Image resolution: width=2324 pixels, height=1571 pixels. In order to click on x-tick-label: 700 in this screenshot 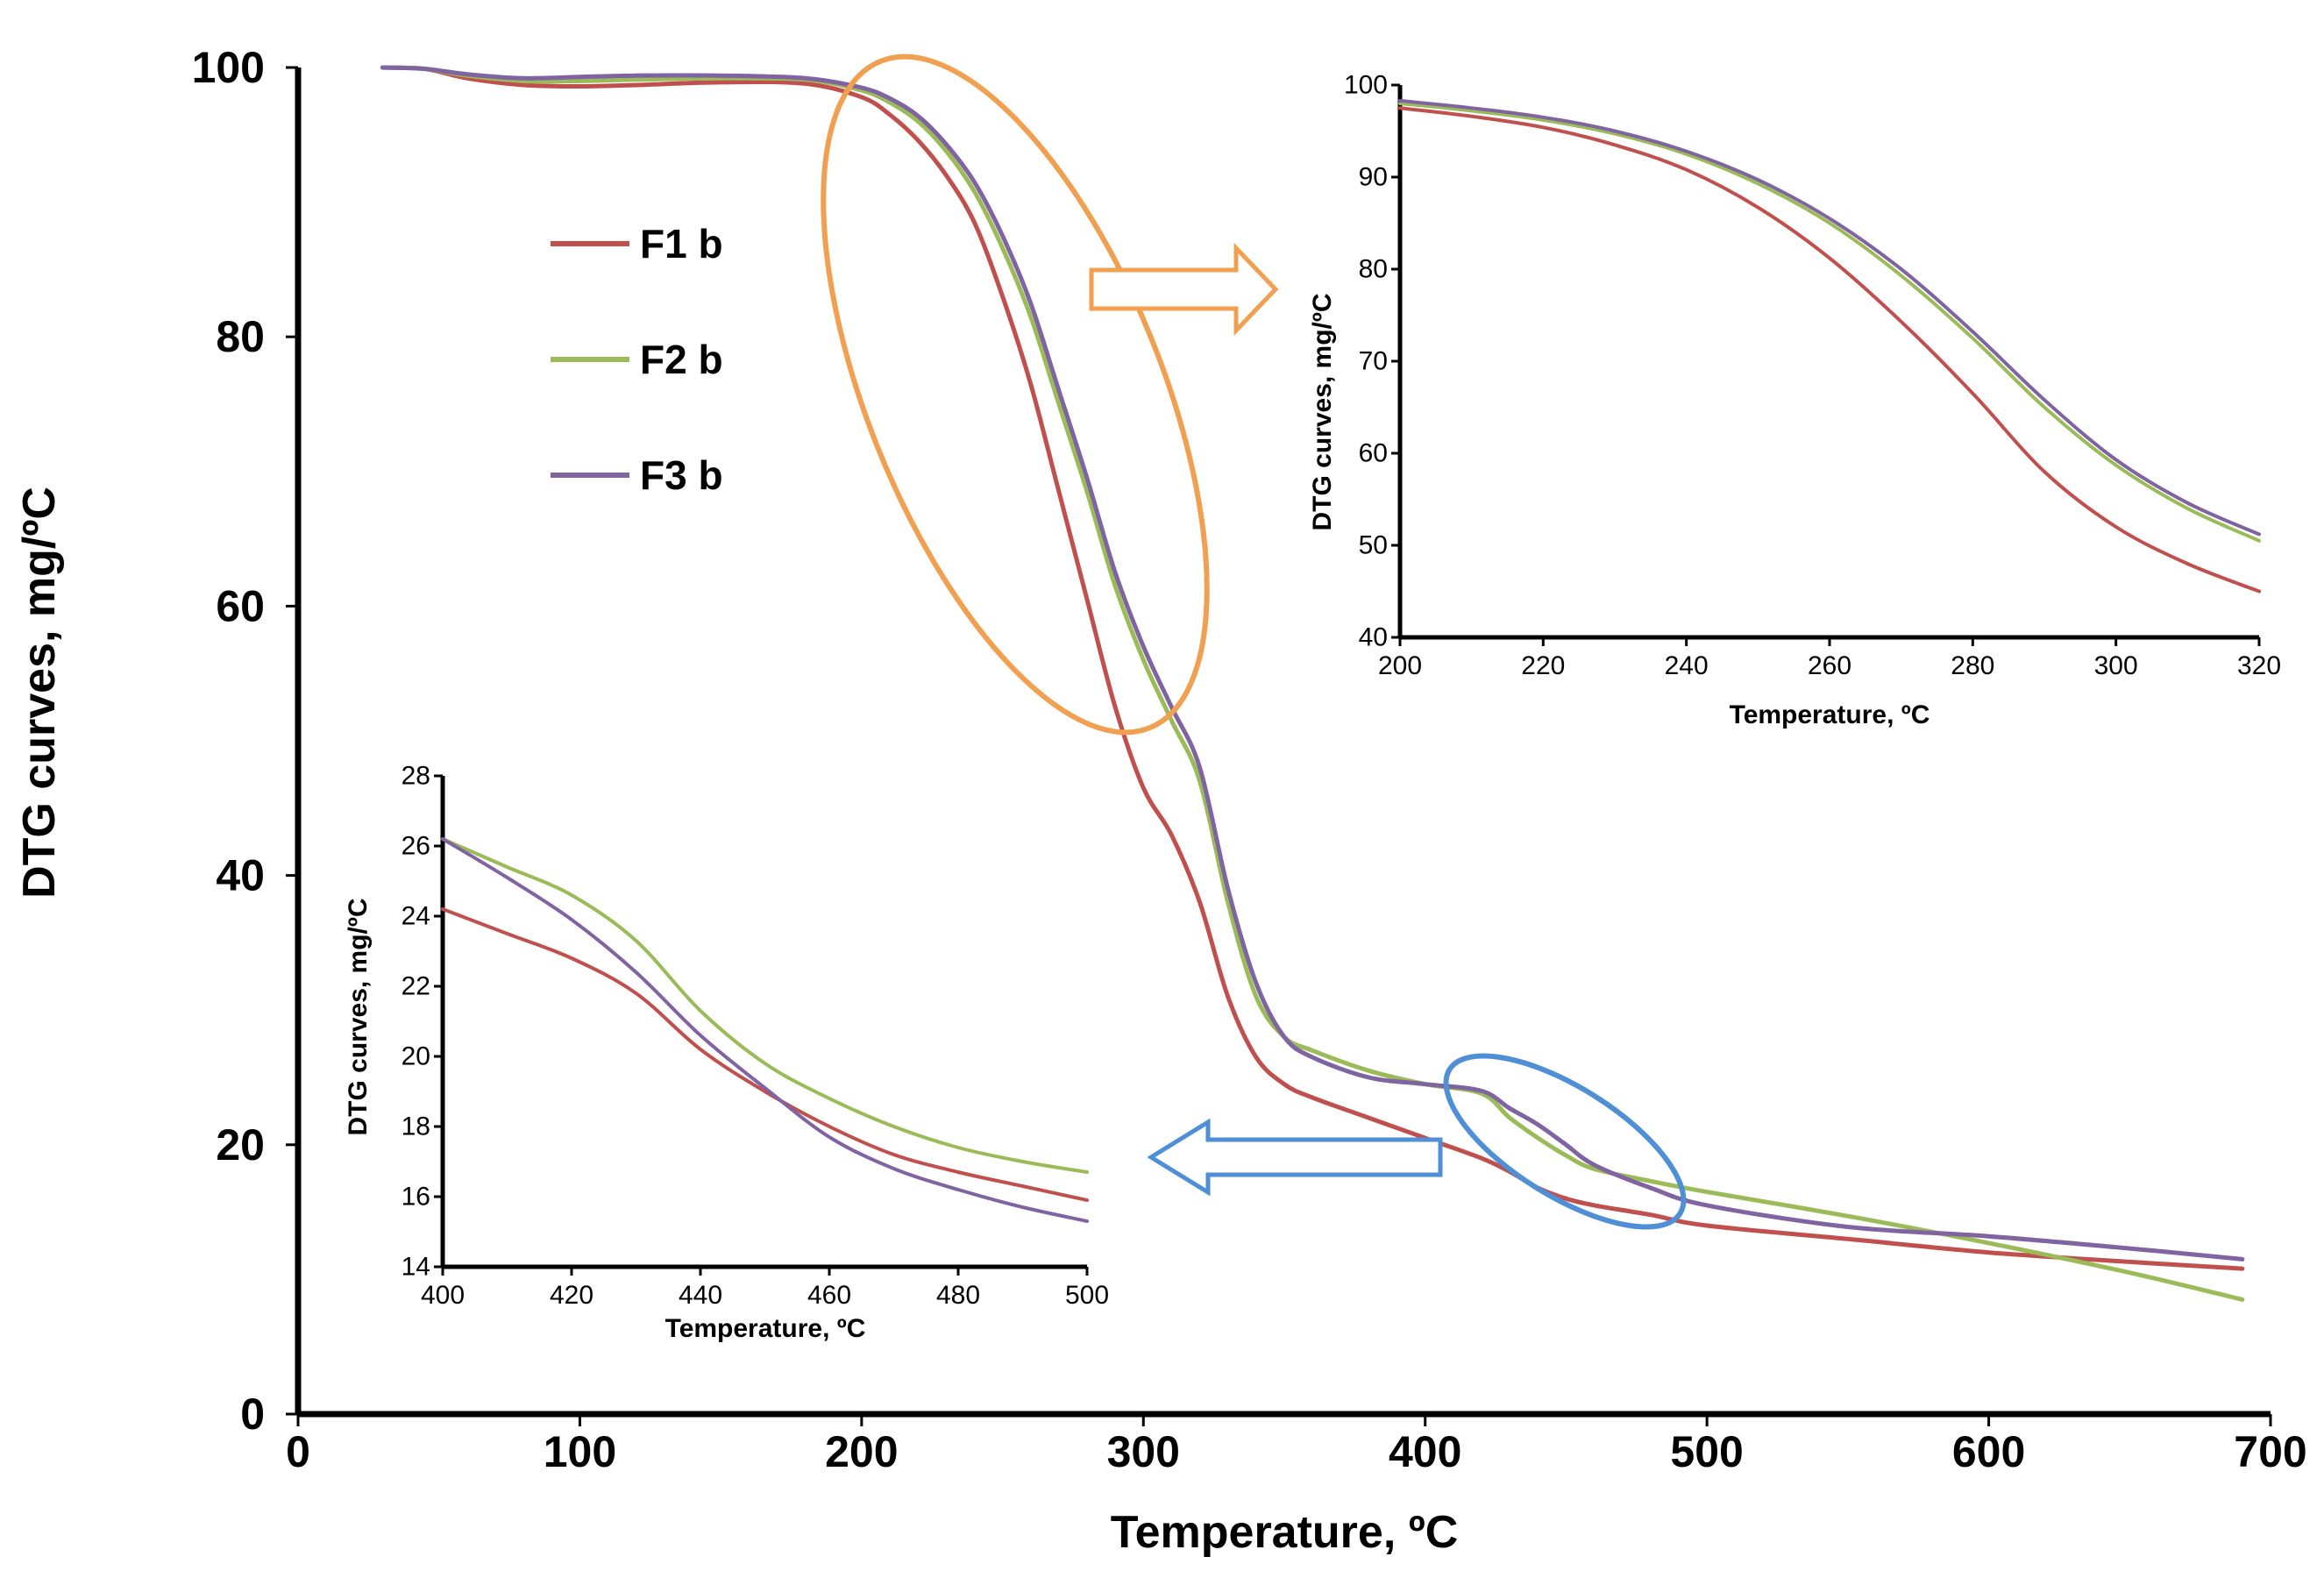, I will do `click(2270, 1451)`.